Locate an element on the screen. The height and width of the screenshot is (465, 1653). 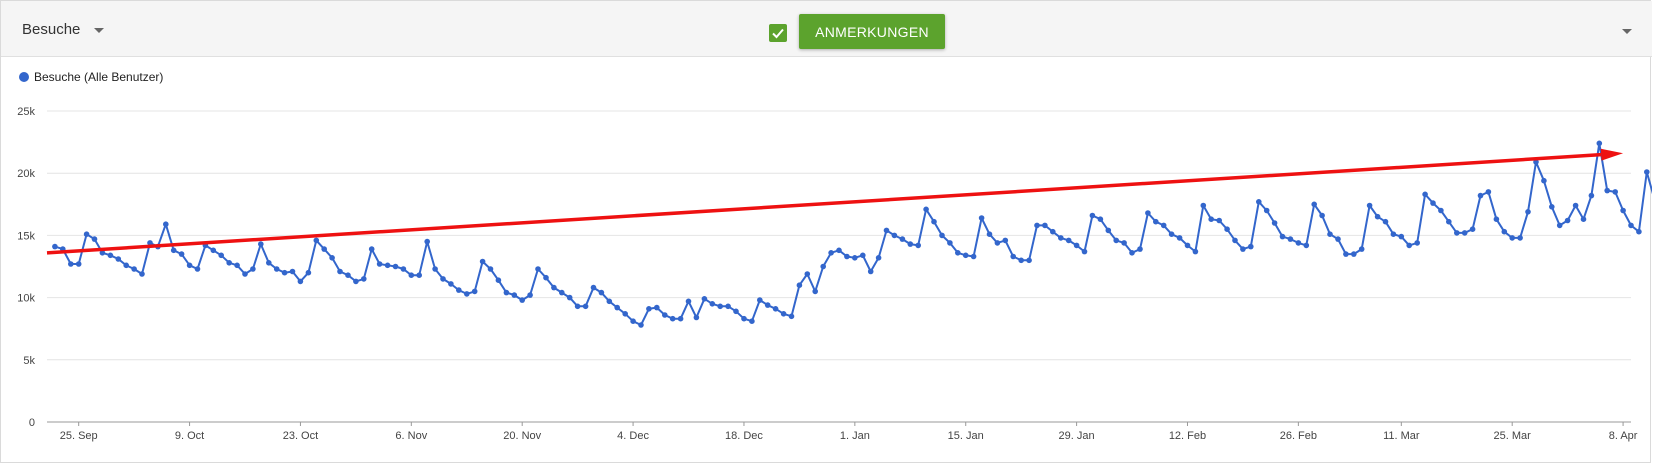
panel-options-chevron-down-icon is located at coordinates (1627, 31).